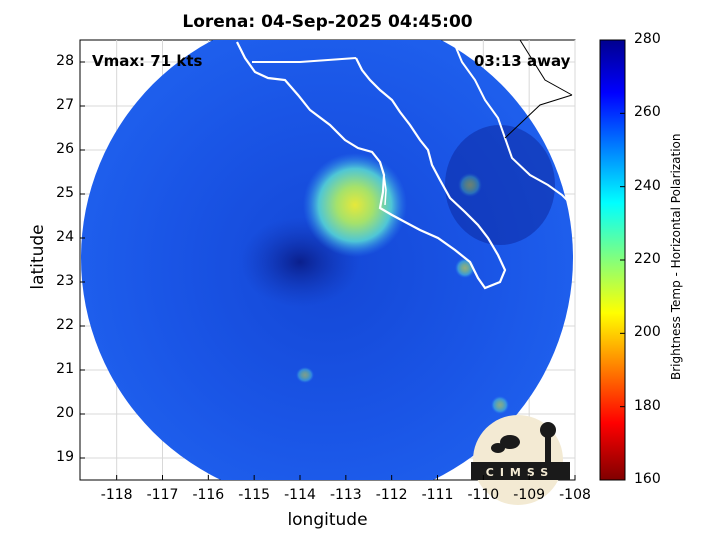 This screenshot has height=540, width=720. What do you see at coordinates (208, 495) in the screenshot?
I see `x-tick-label: -116` at bounding box center [208, 495].